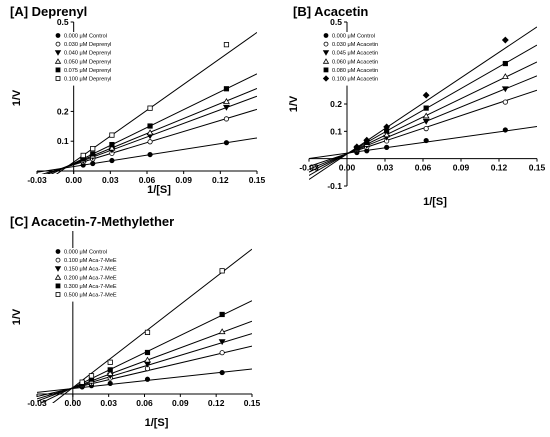 The width and height of the screenshot is (550, 437). Describe the element at coordinates (355, 80) in the screenshot. I see `legend-entry: 0.100 μM Acacetin` at that location.